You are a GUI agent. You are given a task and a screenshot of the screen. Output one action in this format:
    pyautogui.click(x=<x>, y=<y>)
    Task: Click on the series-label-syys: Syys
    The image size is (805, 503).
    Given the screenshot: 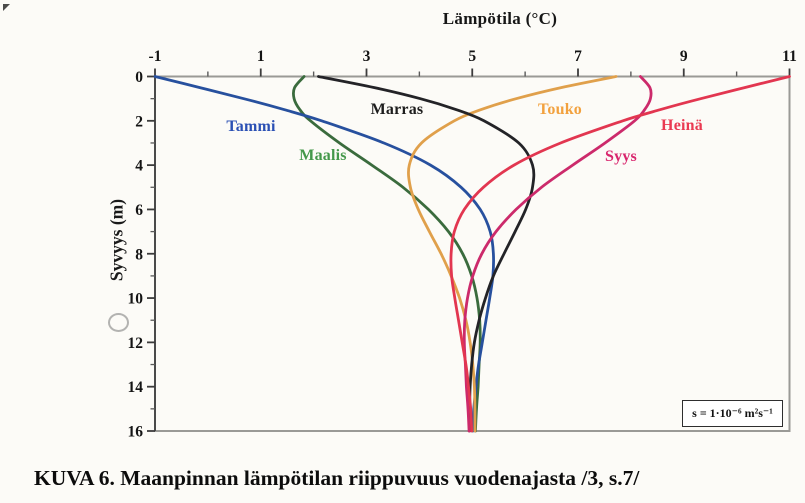 What is the action you would take?
    pyautogui.click(x=621, y=156)
    